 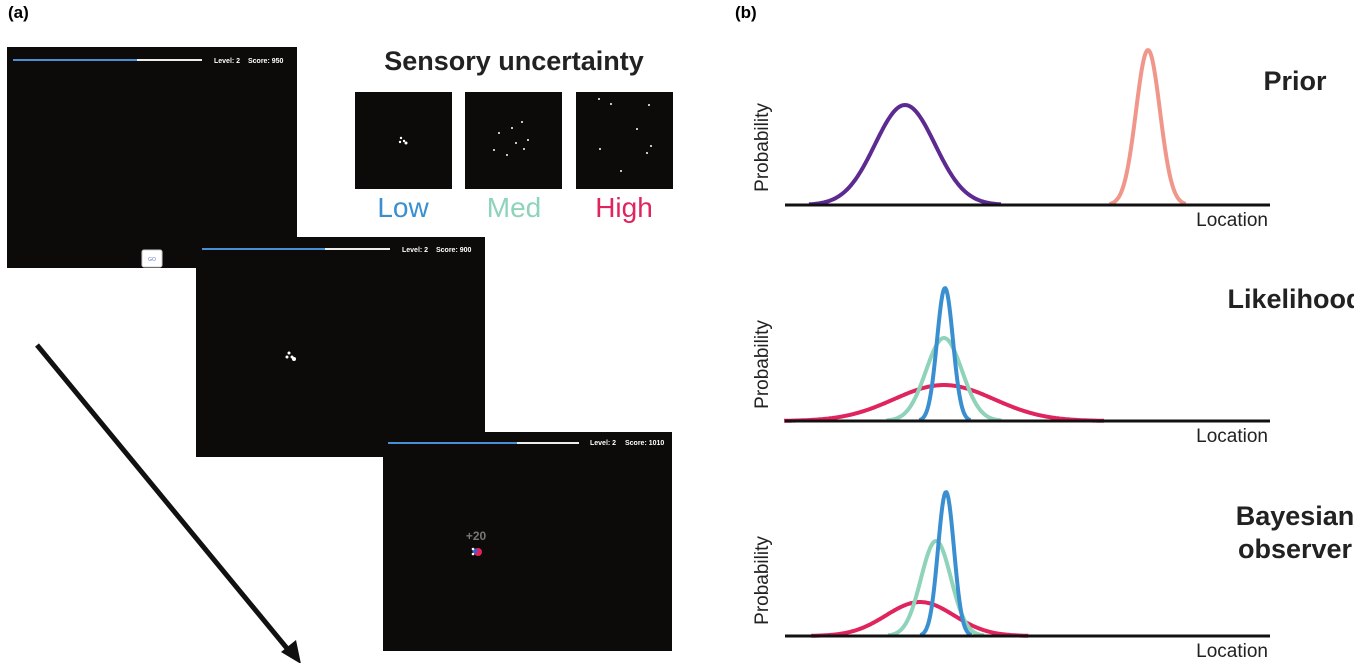 I want to click on level-label: High, so click(x=624, y=207).